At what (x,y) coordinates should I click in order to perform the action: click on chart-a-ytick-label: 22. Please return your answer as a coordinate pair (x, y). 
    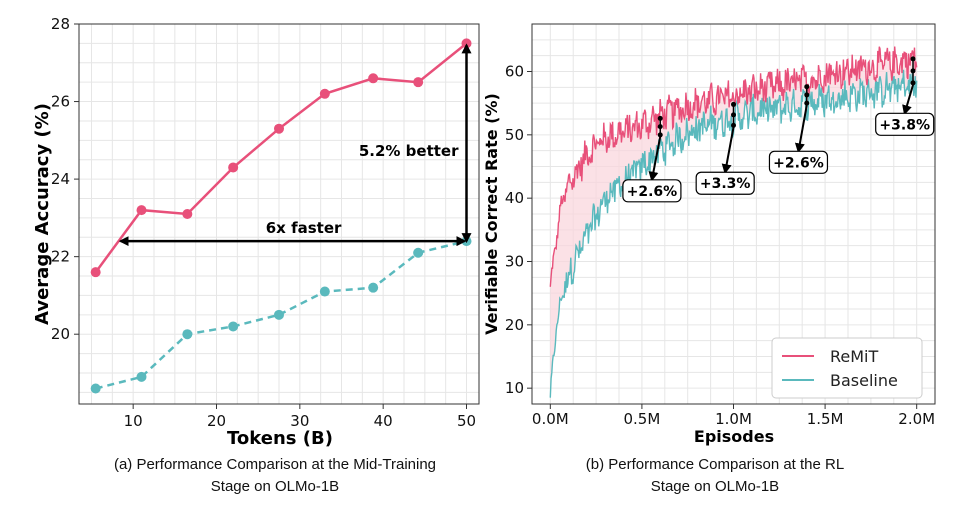
    Looking at the image, I should click on (60, 257).